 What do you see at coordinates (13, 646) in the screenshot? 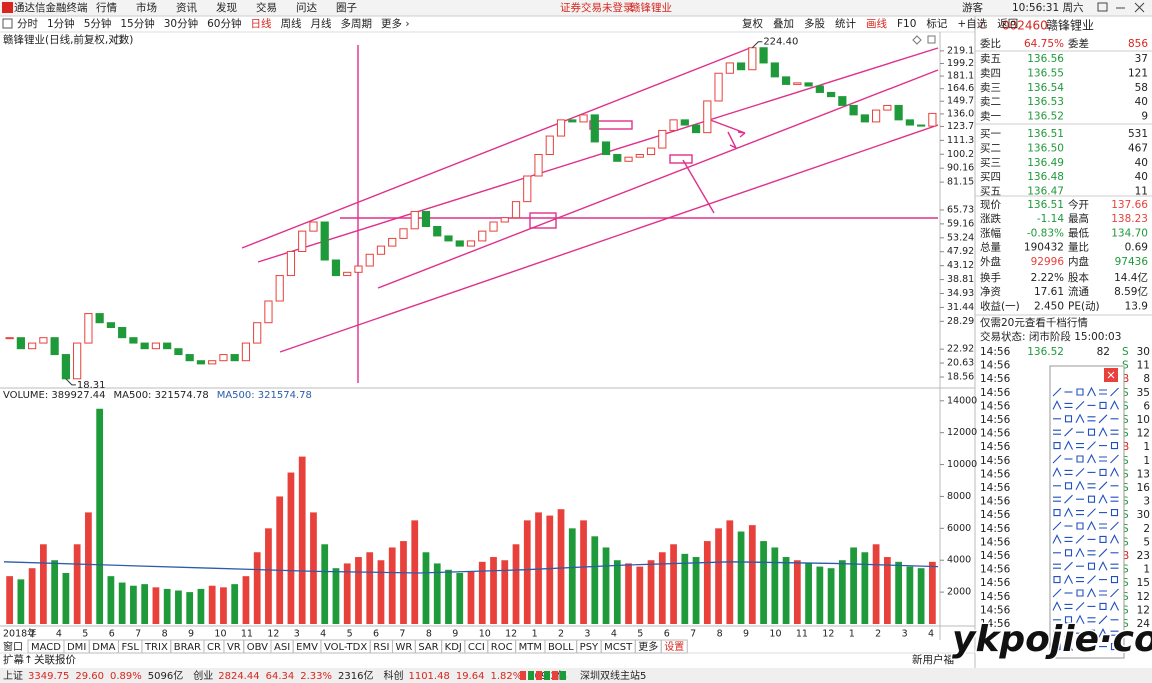
I see `tab-window: 窗口` at bounding box center [13, 646].